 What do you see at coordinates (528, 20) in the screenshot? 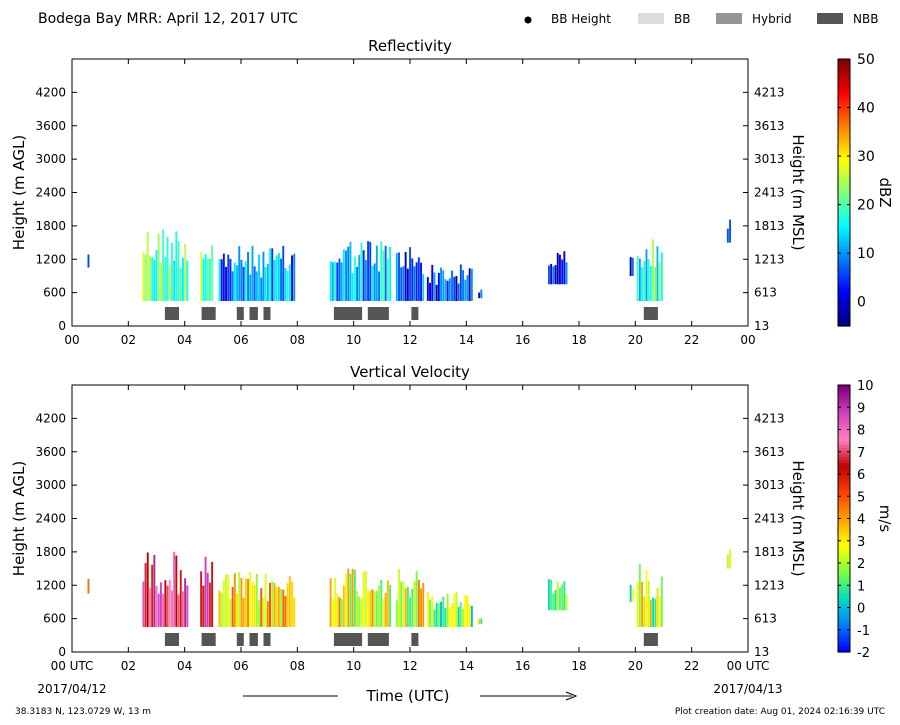
I see `legend-bb-height-dot` at bounding box center [528, 20].